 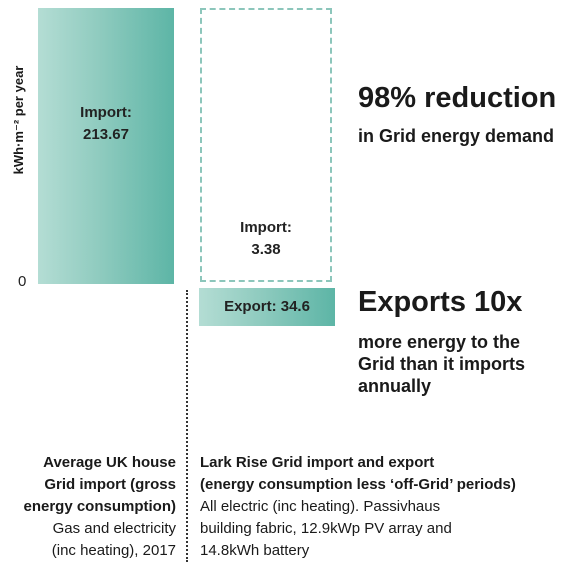 What do you see at coordinates (395, 386) in the screenshot?
I see `exports-sub-line: annually` at bounding box center [395, 386].